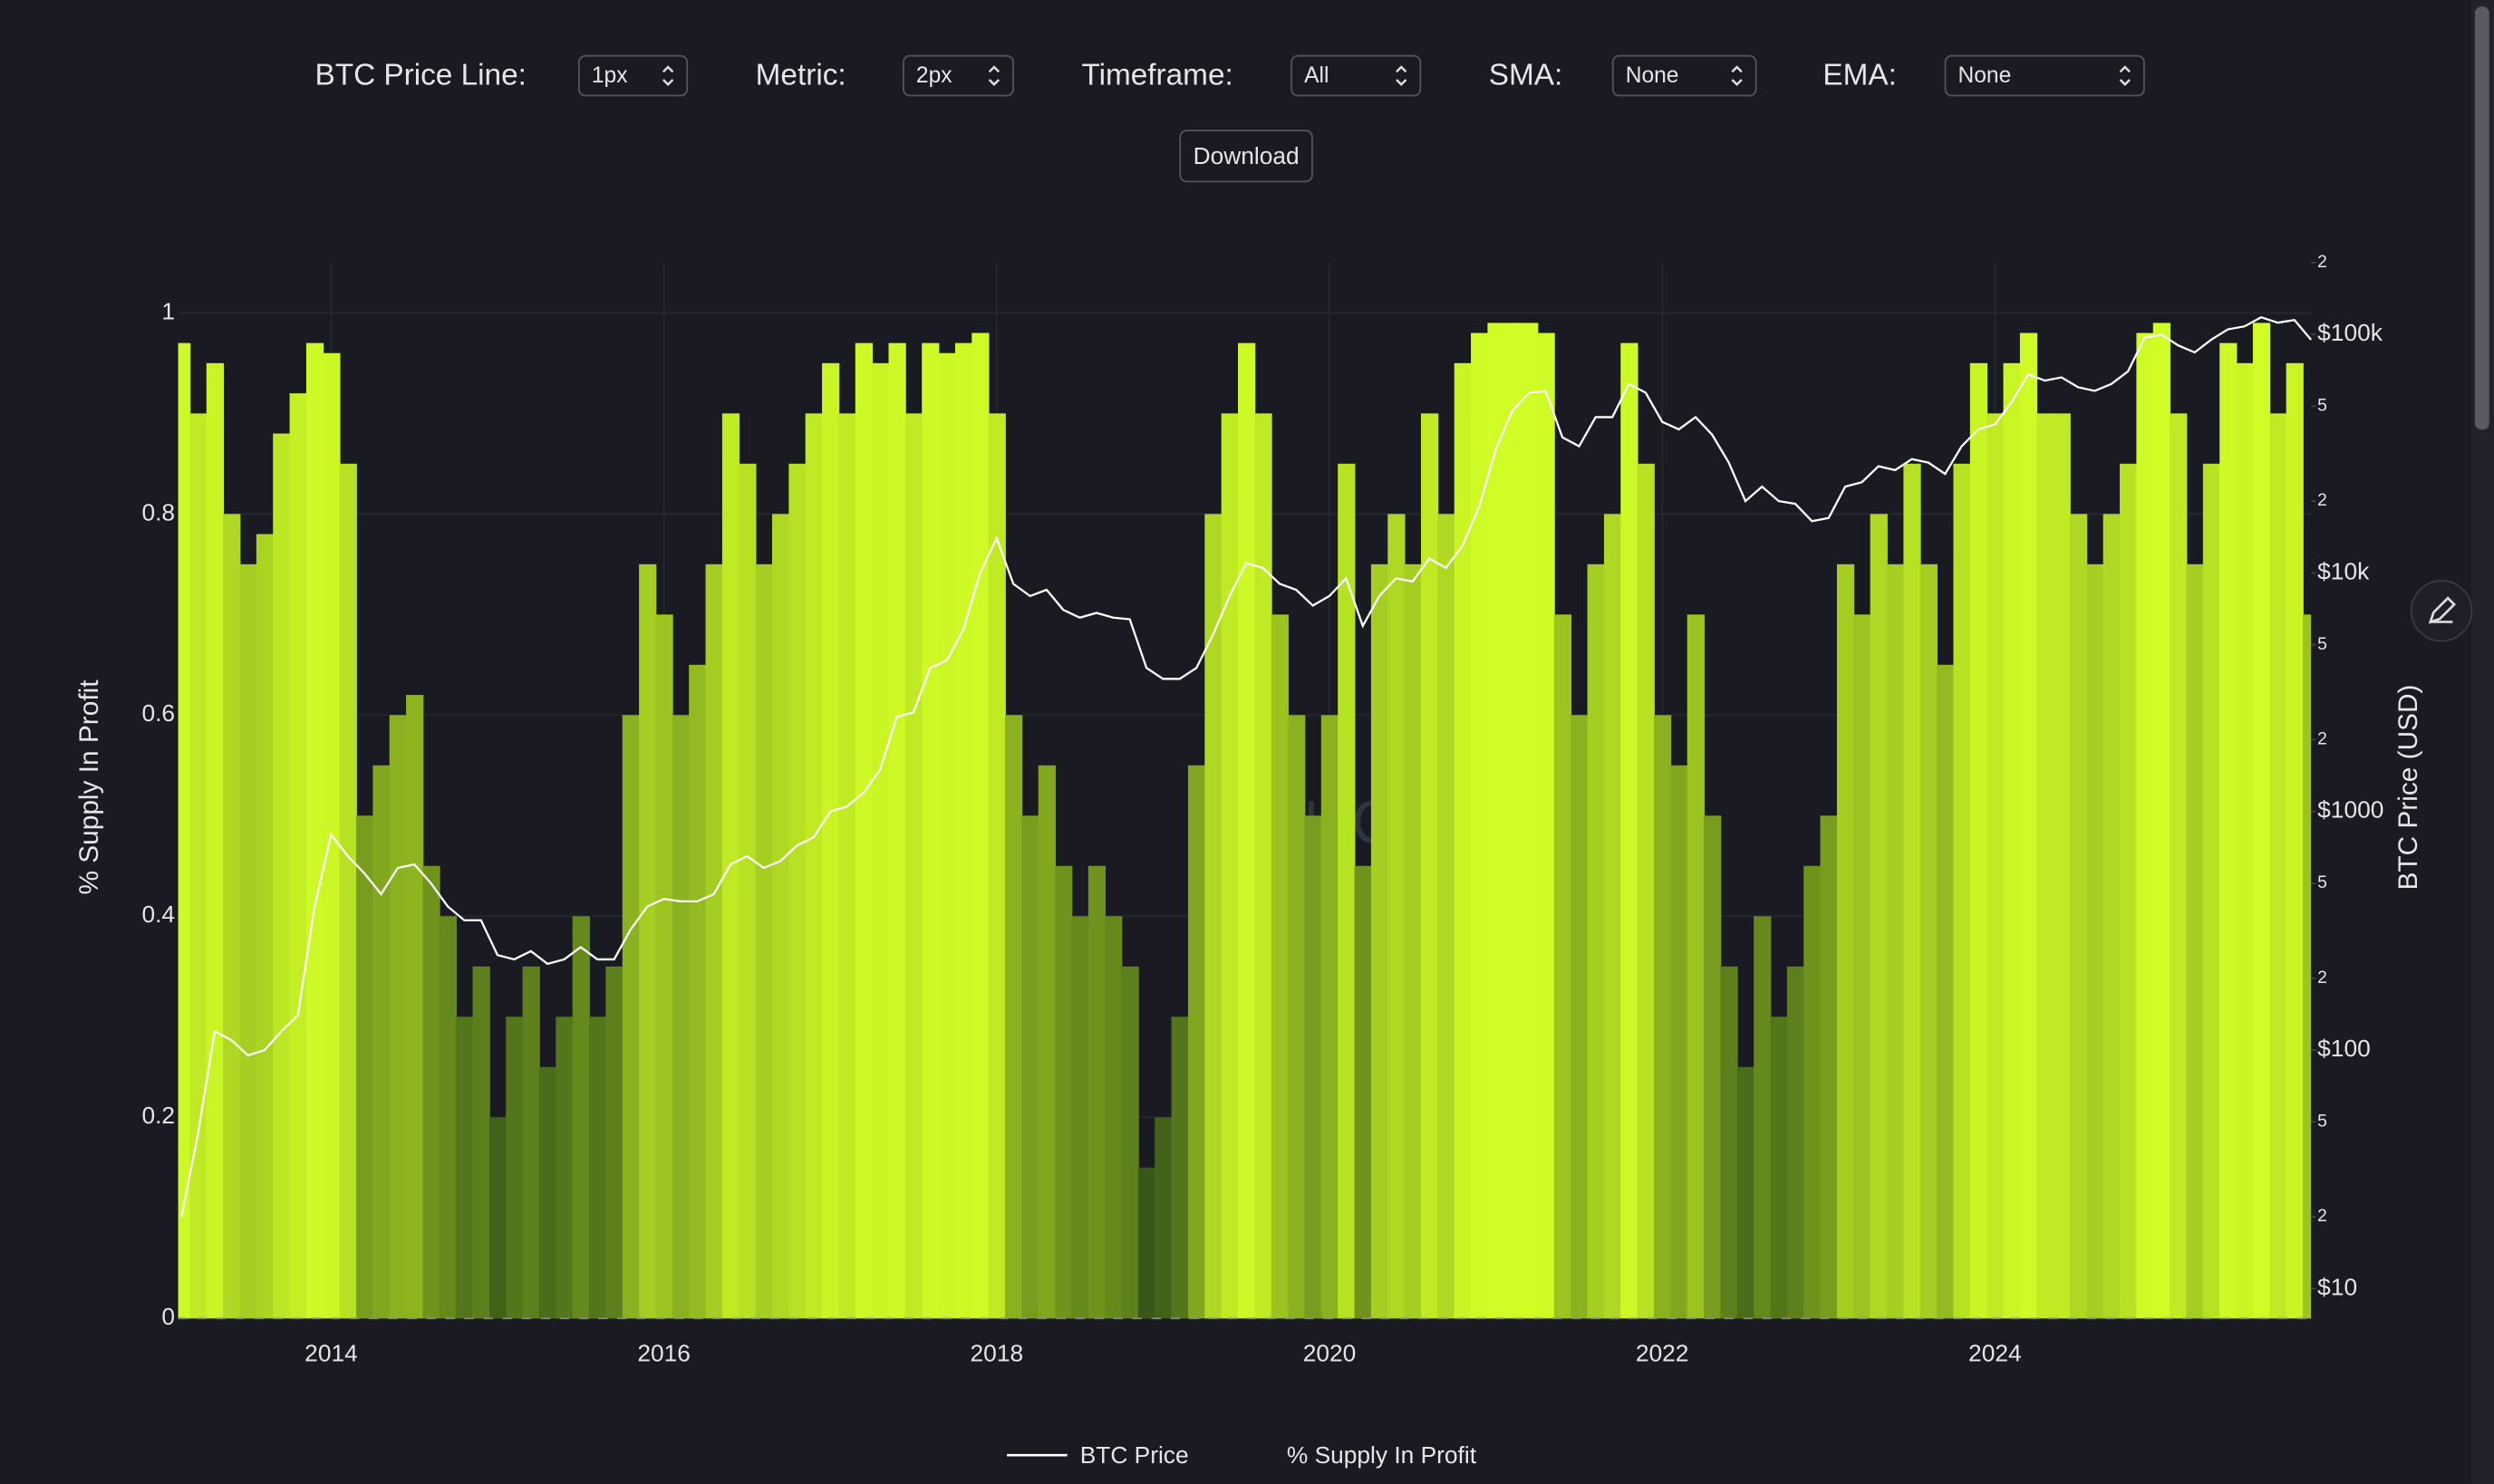  I want to click on control-label: EMA:, so click(1859, 75).